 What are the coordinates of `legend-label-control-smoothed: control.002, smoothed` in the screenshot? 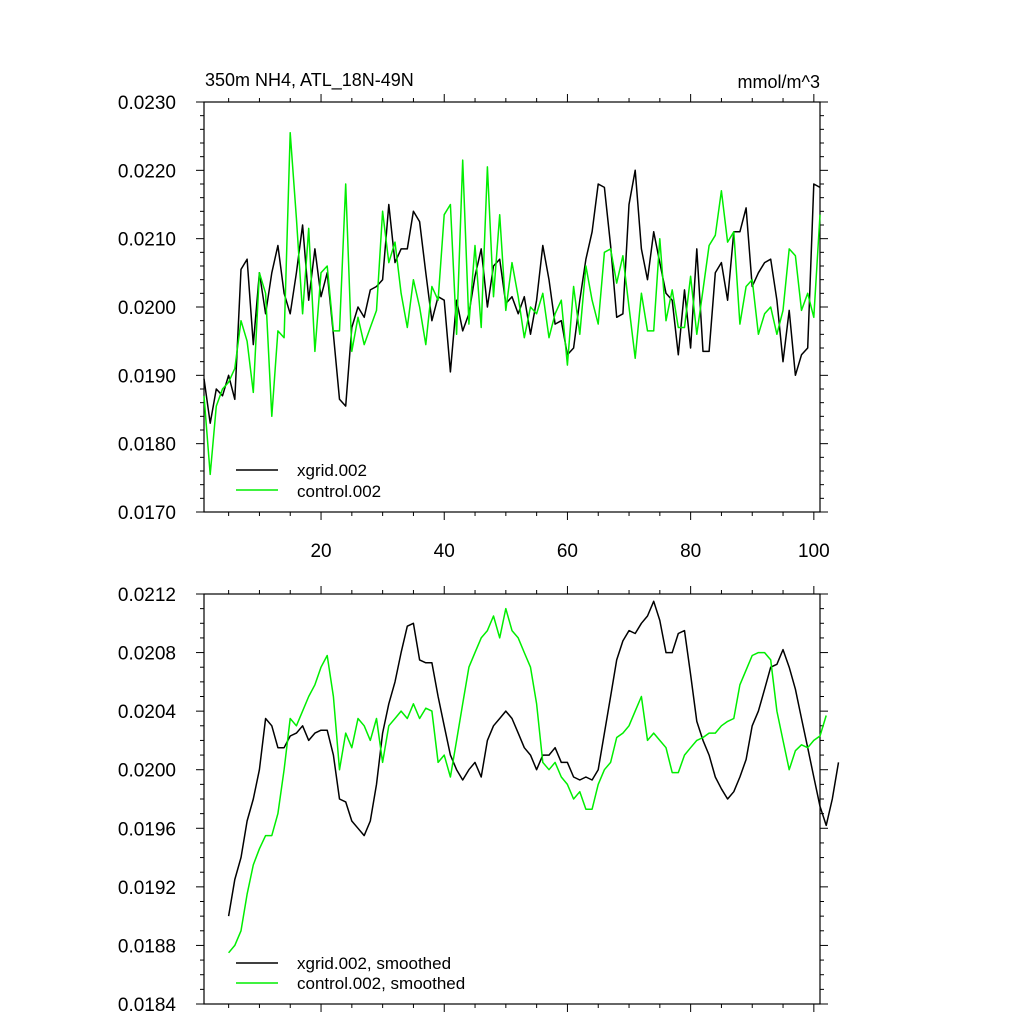 It's located at (381, 983).